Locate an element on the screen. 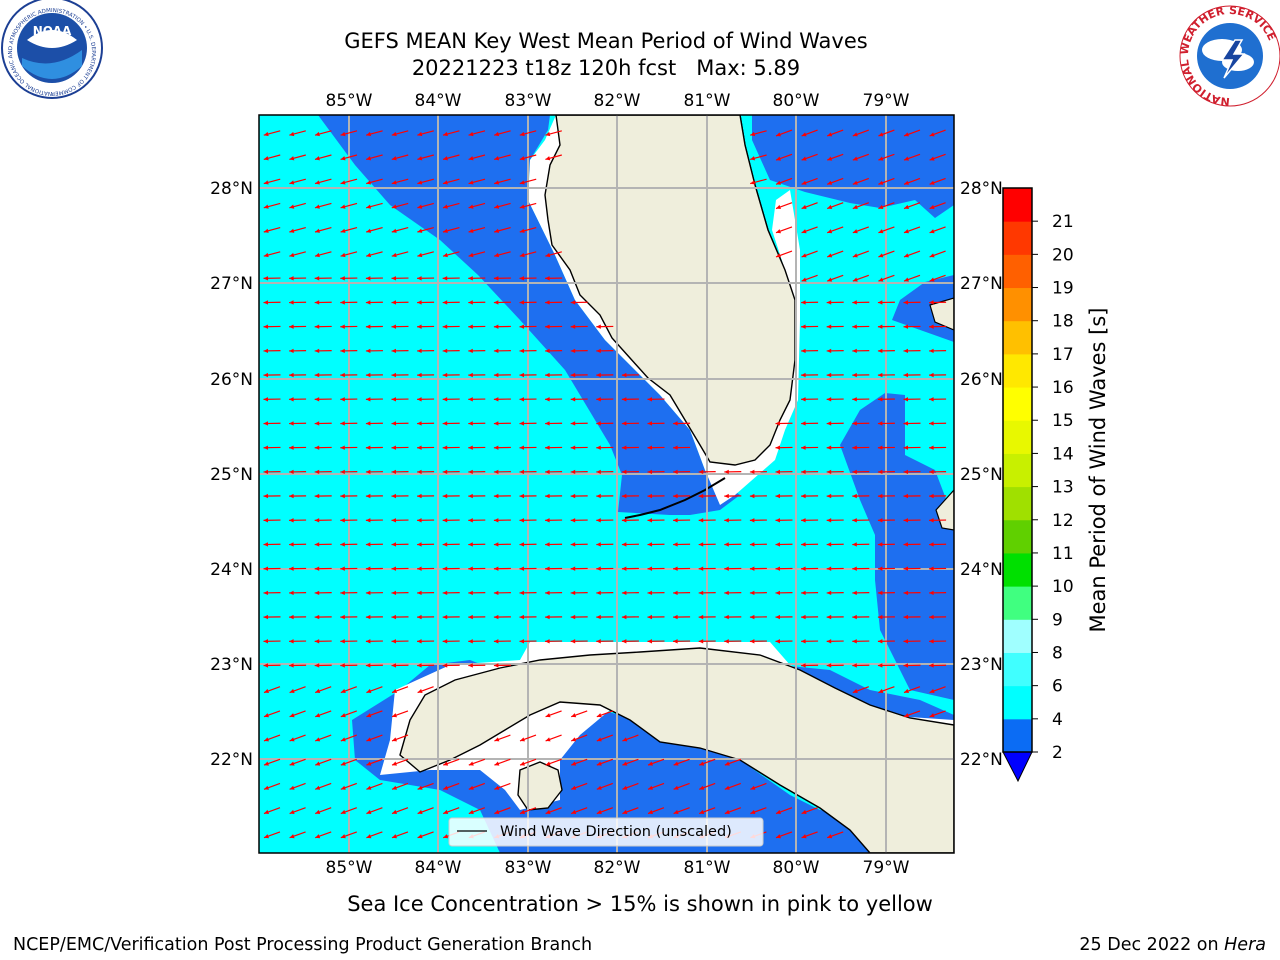  colorbar-tick-label: 16 is located at coordinates (1063, 388).